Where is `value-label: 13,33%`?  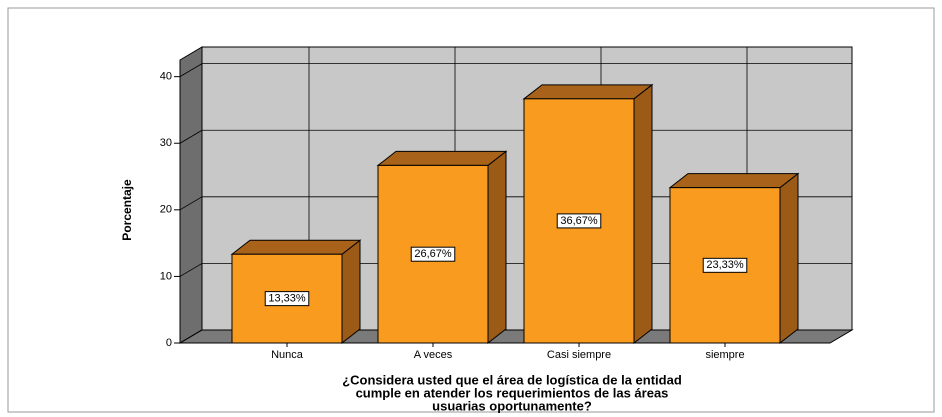 value-label: 13,33% is located at coordinates (287, 299).